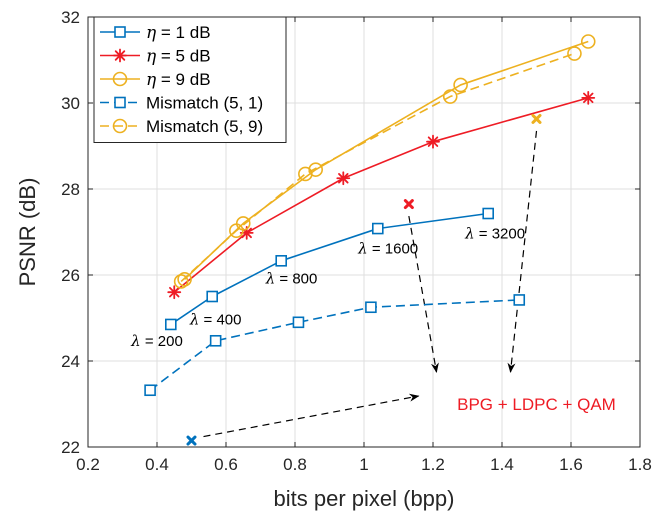 Image resolution: width=664 pixels, height=525 pixels. What do you see at coordinates (70, 447) in the screenshot?
I see `y-tick-label: 22` at bounding box center [70, 447].